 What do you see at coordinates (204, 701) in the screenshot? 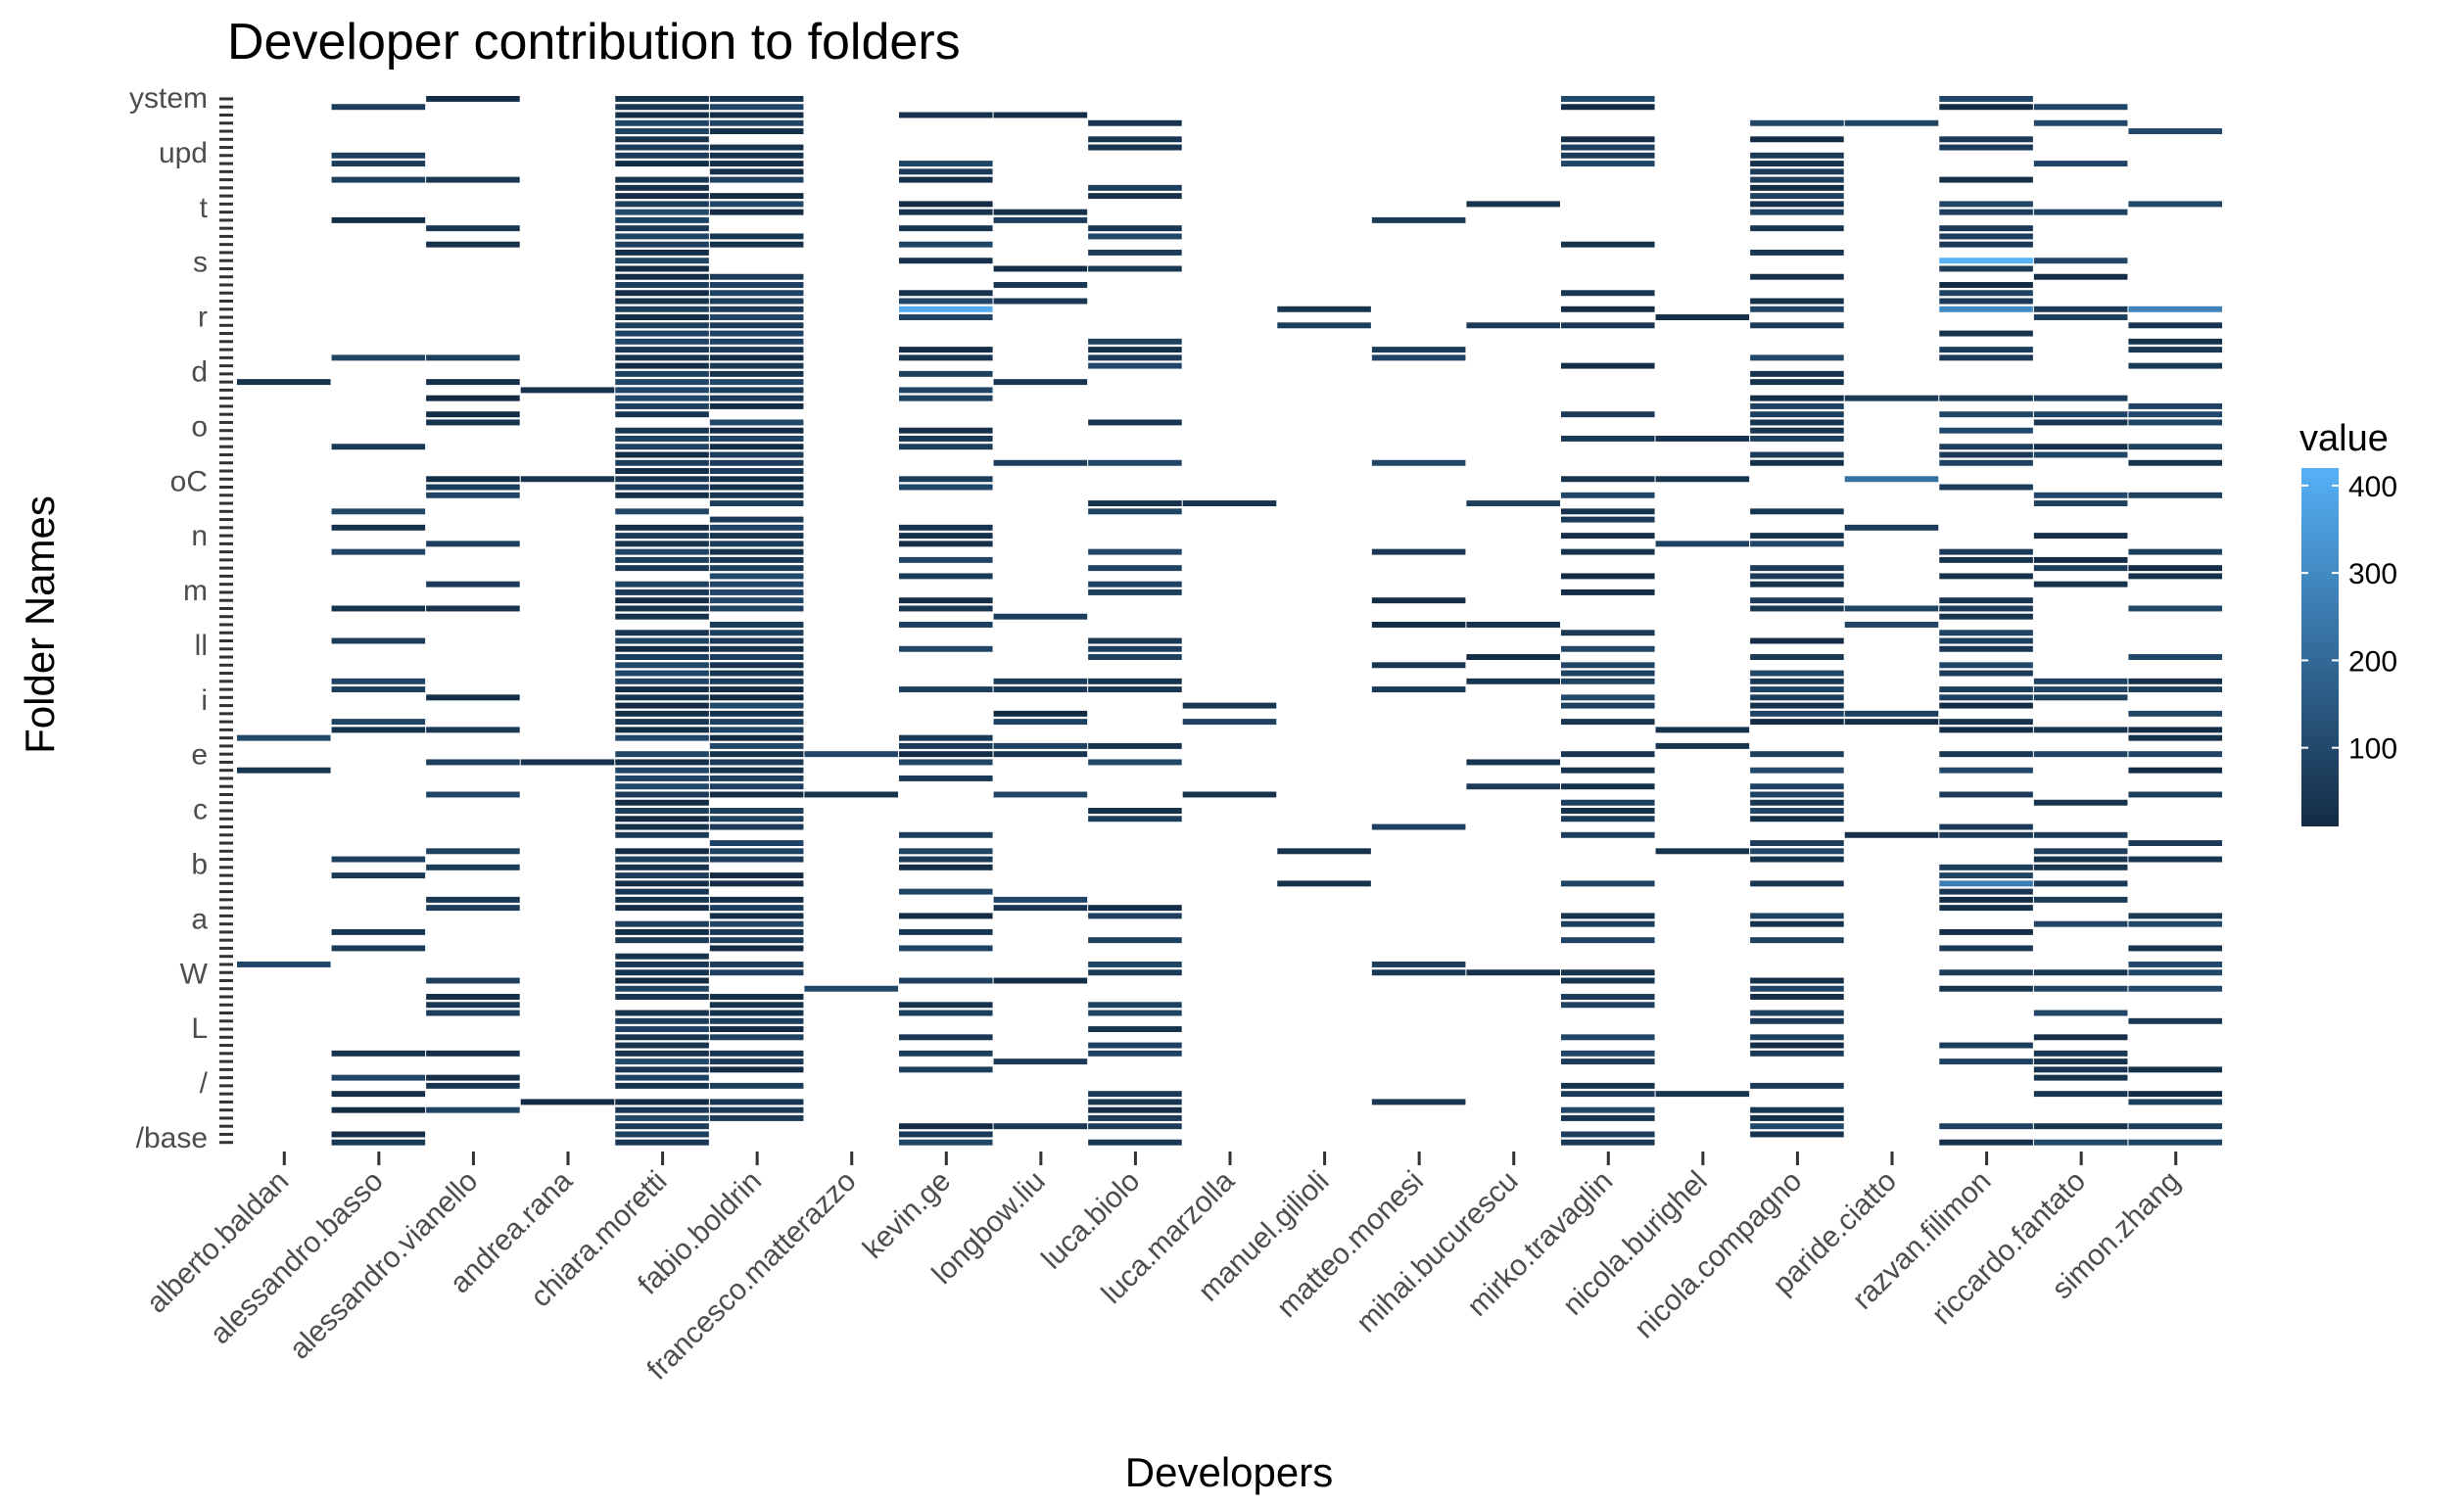
I see `y-tick-label: i` at bounding box center [204, 701].